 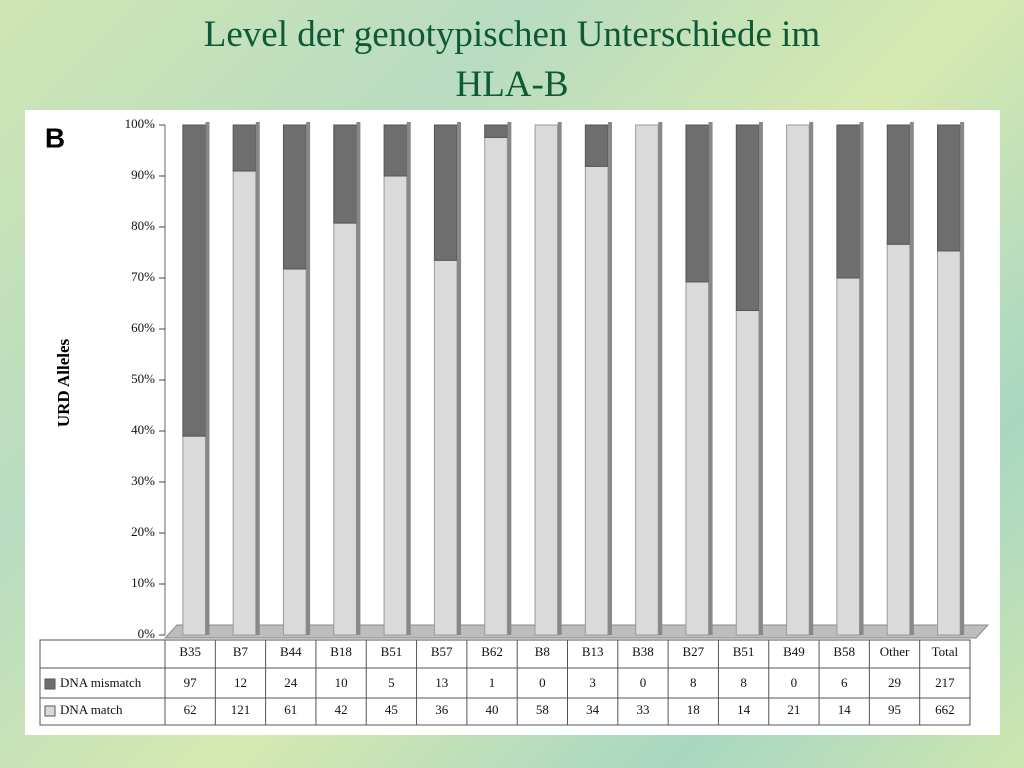 What do you see at coordinates (341, 682) in the screenshot?
I see `table-cell: 10` at bounding box center [341, 682].